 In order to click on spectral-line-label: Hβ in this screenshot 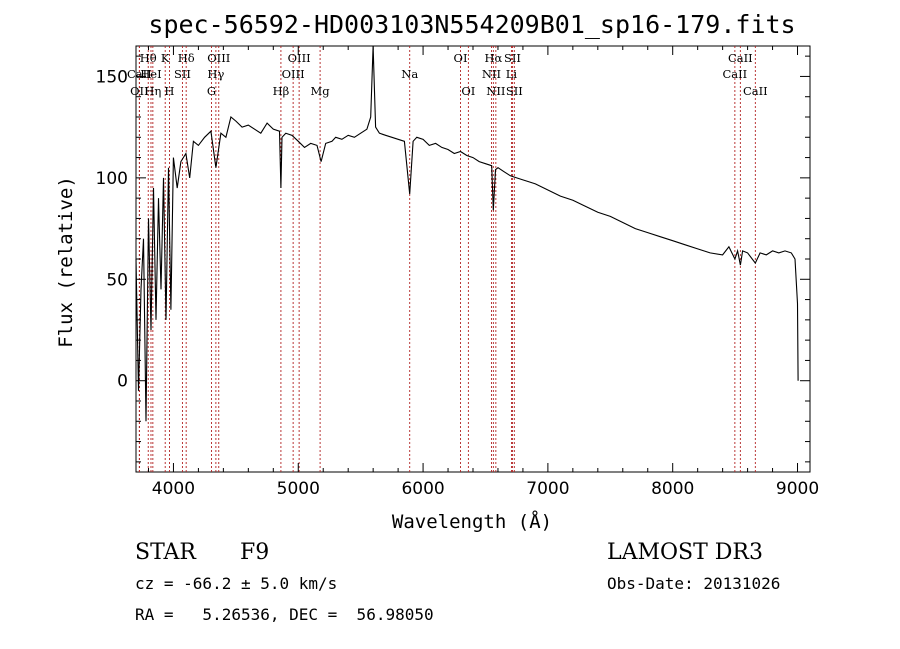, I will do `click(281, 91)`.